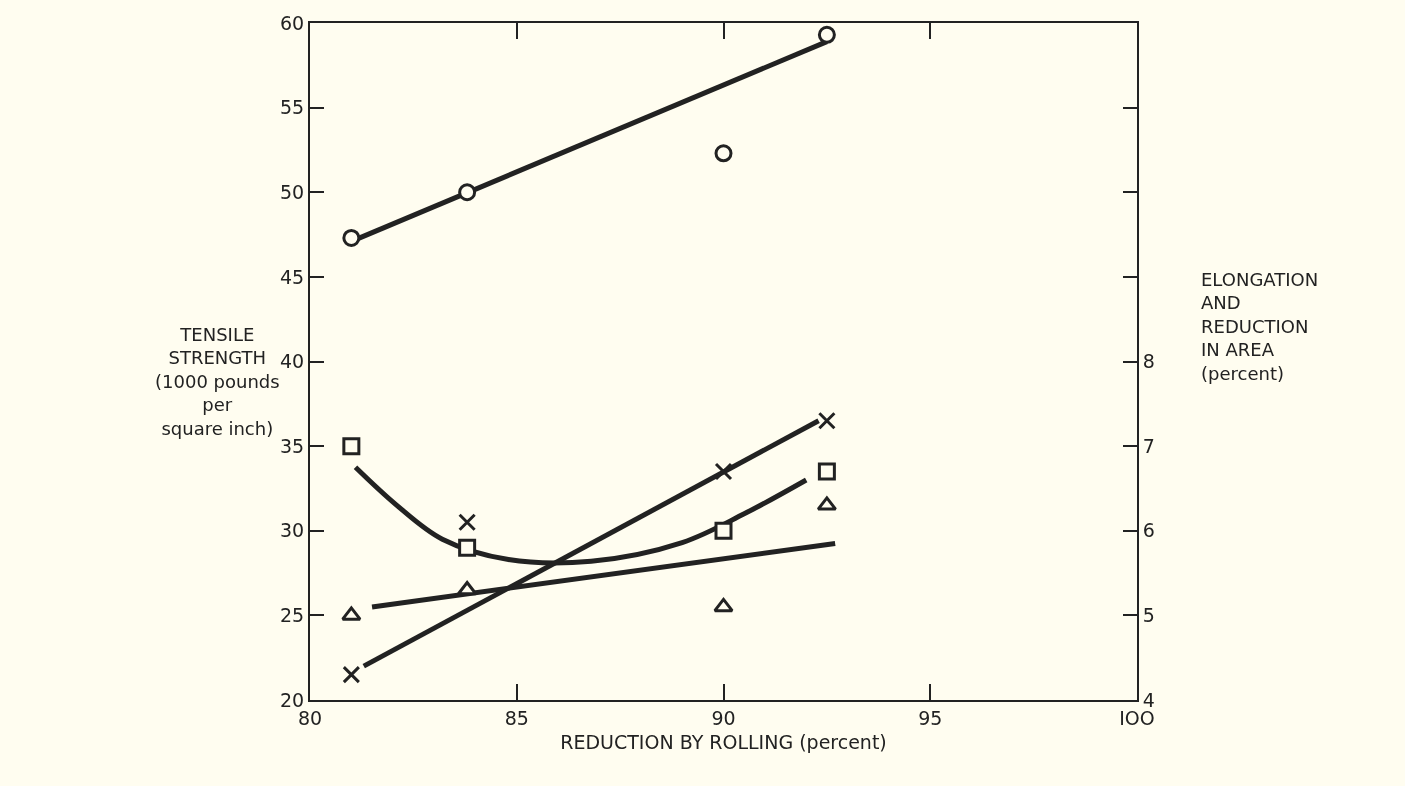 This screenshot has height=786, width=1405. Describe the element at coordinates (1148, 361) in the screenshot. I see `y2-tick-label: 8` at that location.